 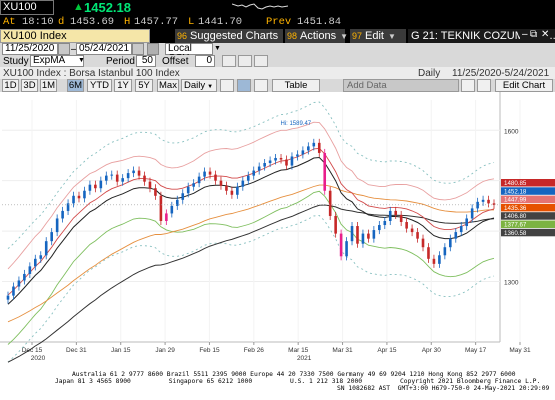 What do you see at coordinates (30, 49) in the screenshot?
I see `start-date-field: 11/25/2020` at bounding box center [30, 49].